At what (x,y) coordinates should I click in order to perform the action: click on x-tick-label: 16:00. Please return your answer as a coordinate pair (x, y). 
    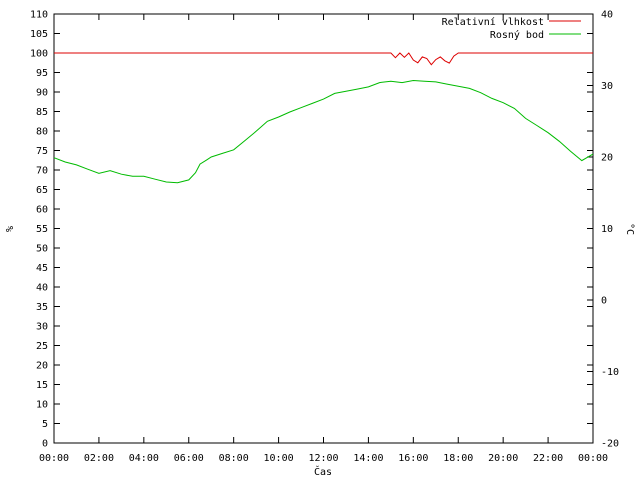
    Looking at the image, I should click on (413, 458).